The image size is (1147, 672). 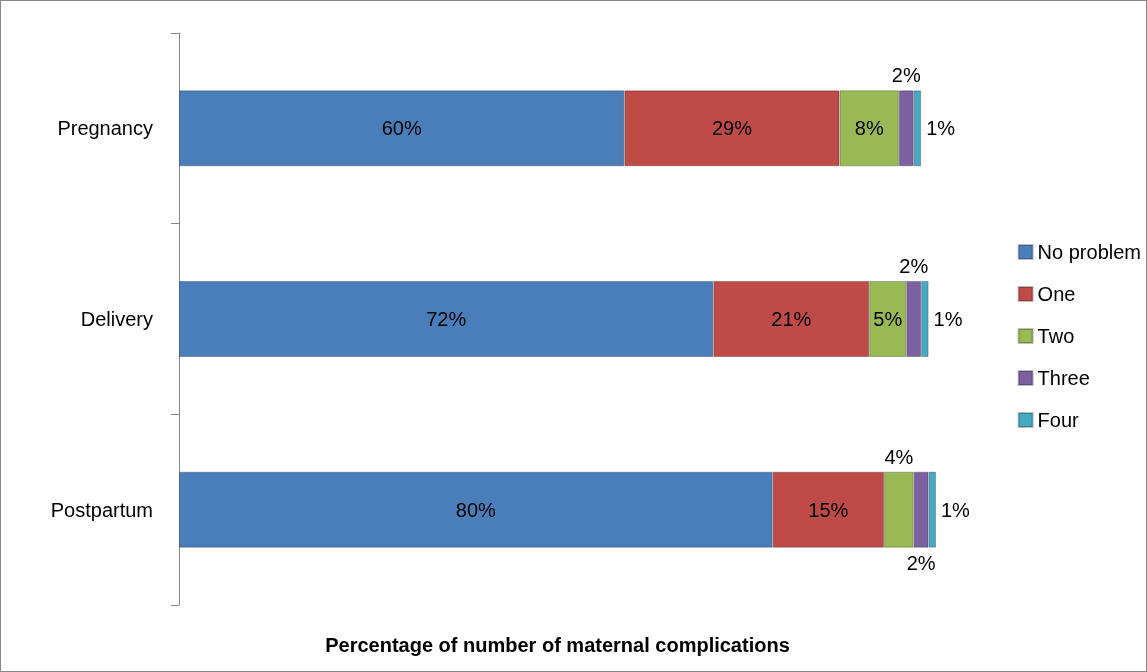 I want to click on data-label: 21%, so click(x=791, y=319).